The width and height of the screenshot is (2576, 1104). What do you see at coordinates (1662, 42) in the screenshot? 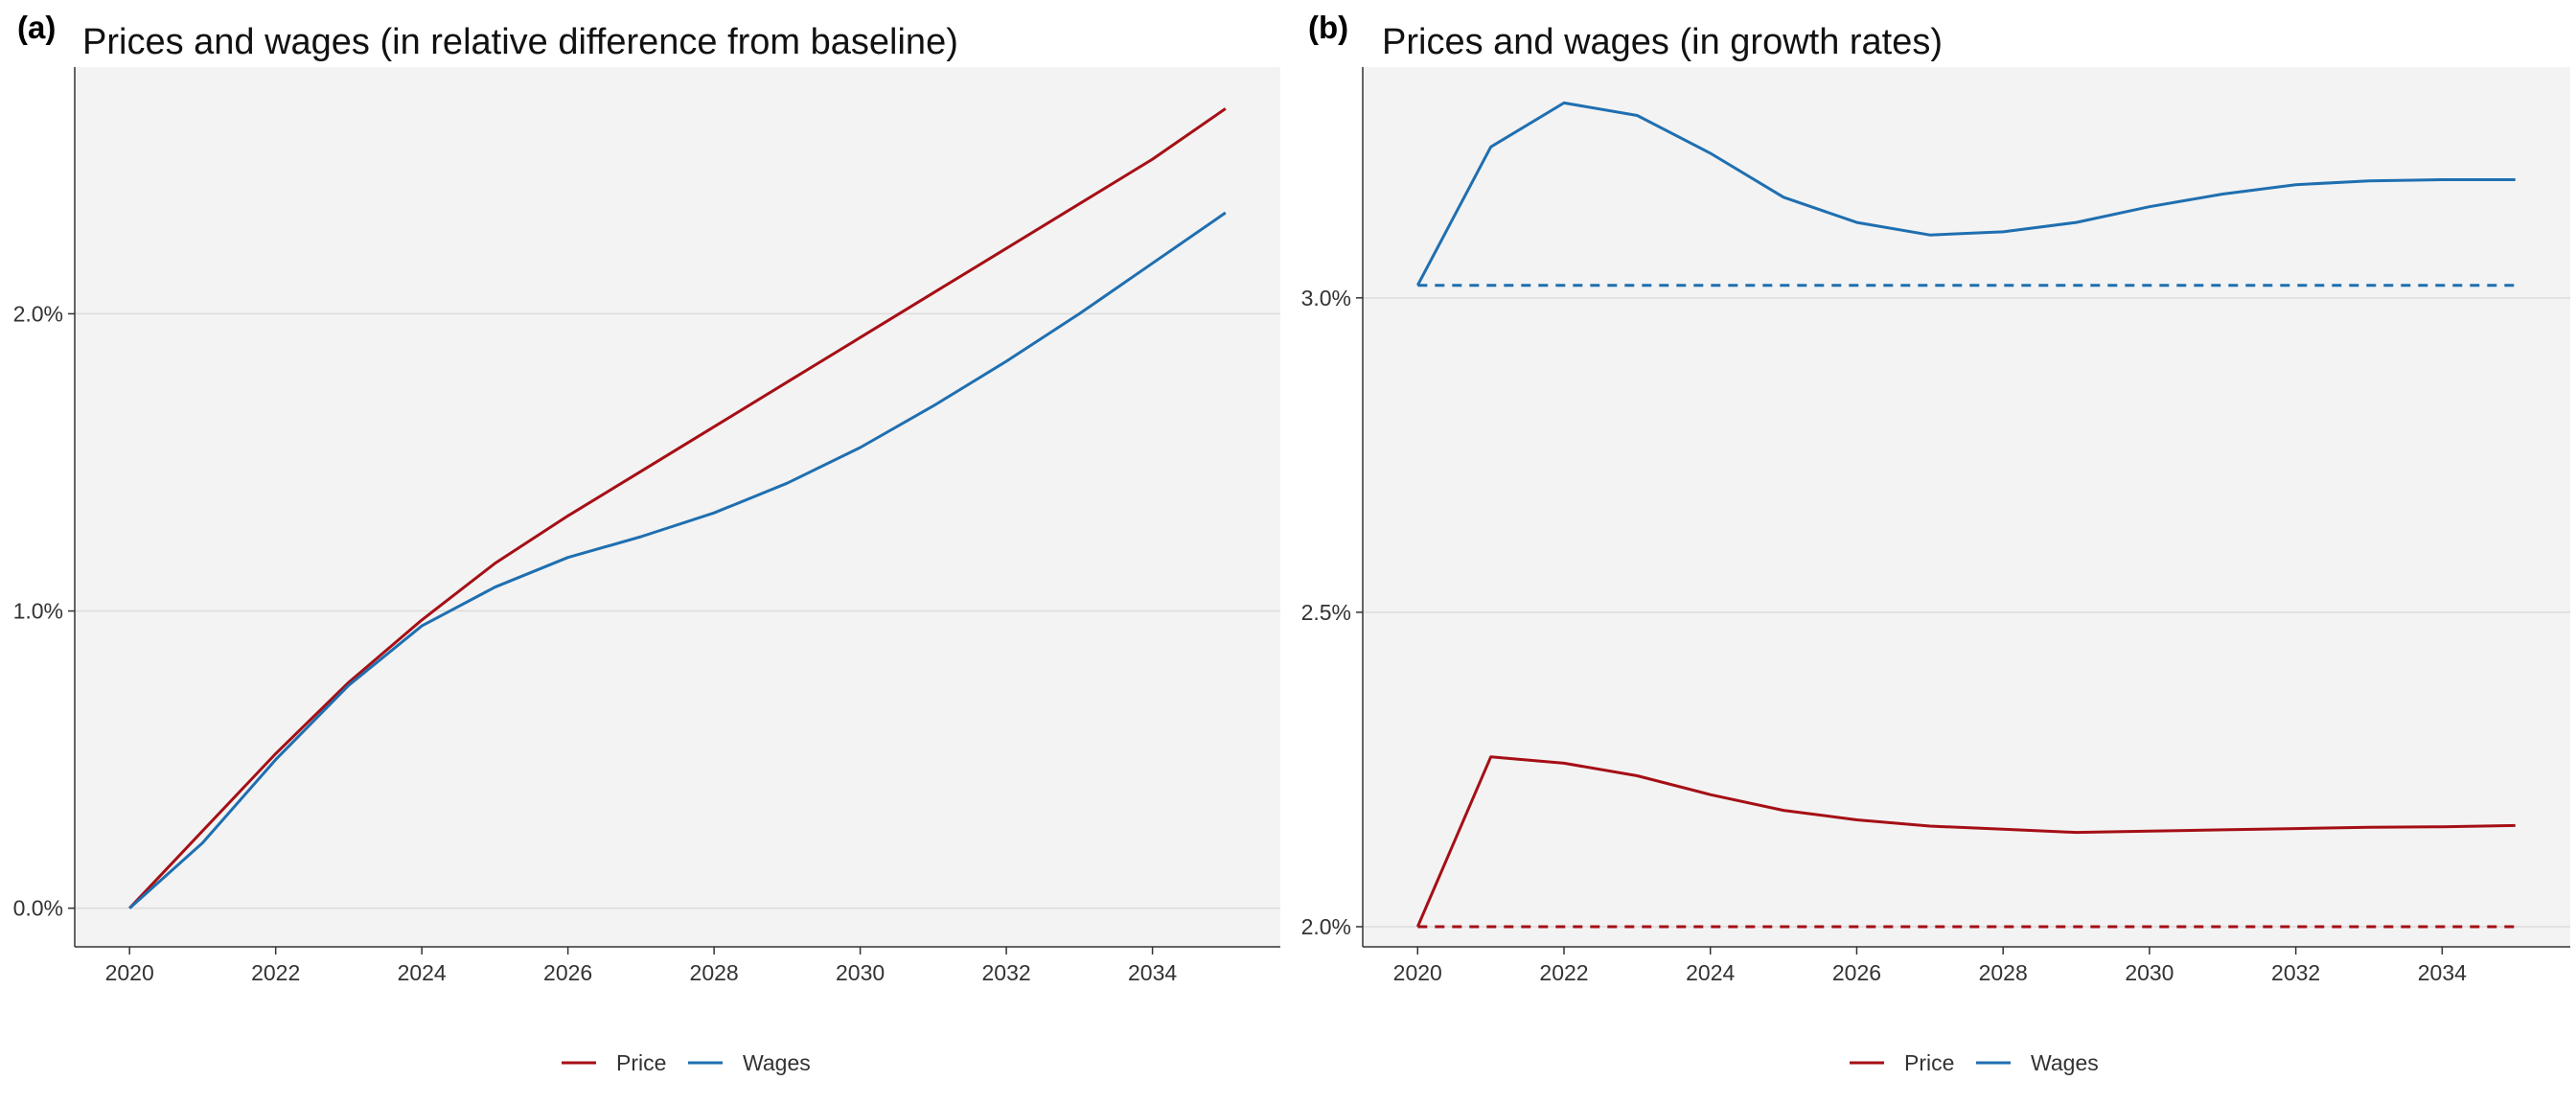
I see `panel-b-title: Prices and wages (in growth rates)` at bounding box center [1662, 42].